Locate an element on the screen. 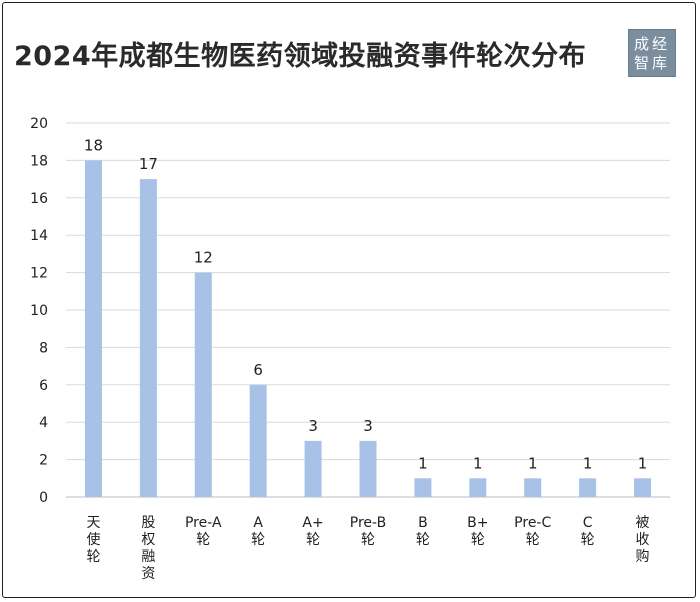 This screenshot has height=602, width=700. x-tick-label-line: 股 is located at coordinates (148, 523).